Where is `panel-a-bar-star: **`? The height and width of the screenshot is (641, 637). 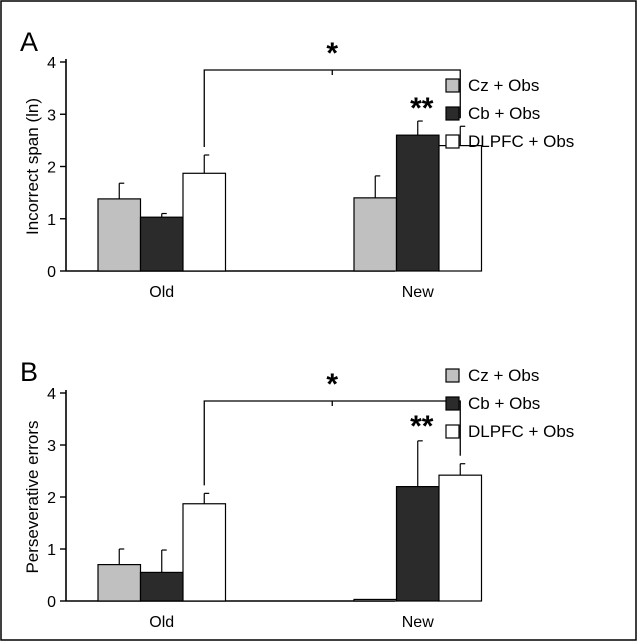 panel-a-bar-star: ** is located at coordinates (422, 108).